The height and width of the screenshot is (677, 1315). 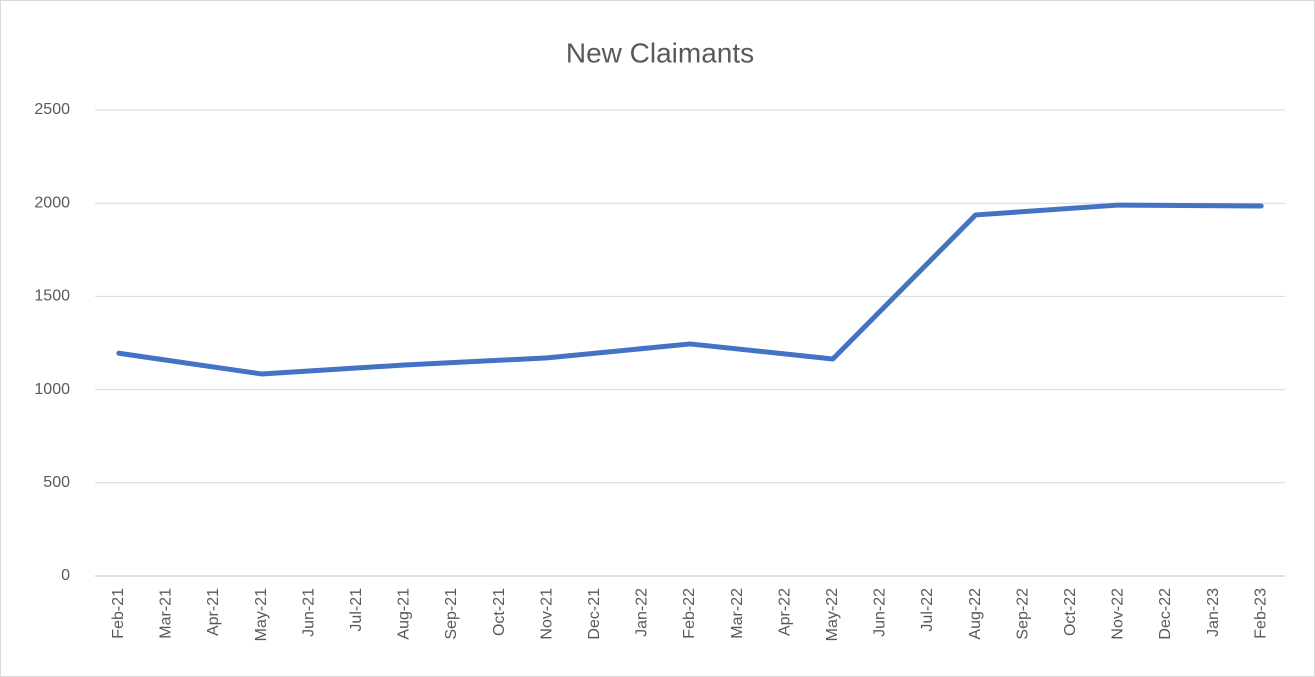 I want to click on x-tick-label: Jan-22, so click(x=642, y=612).